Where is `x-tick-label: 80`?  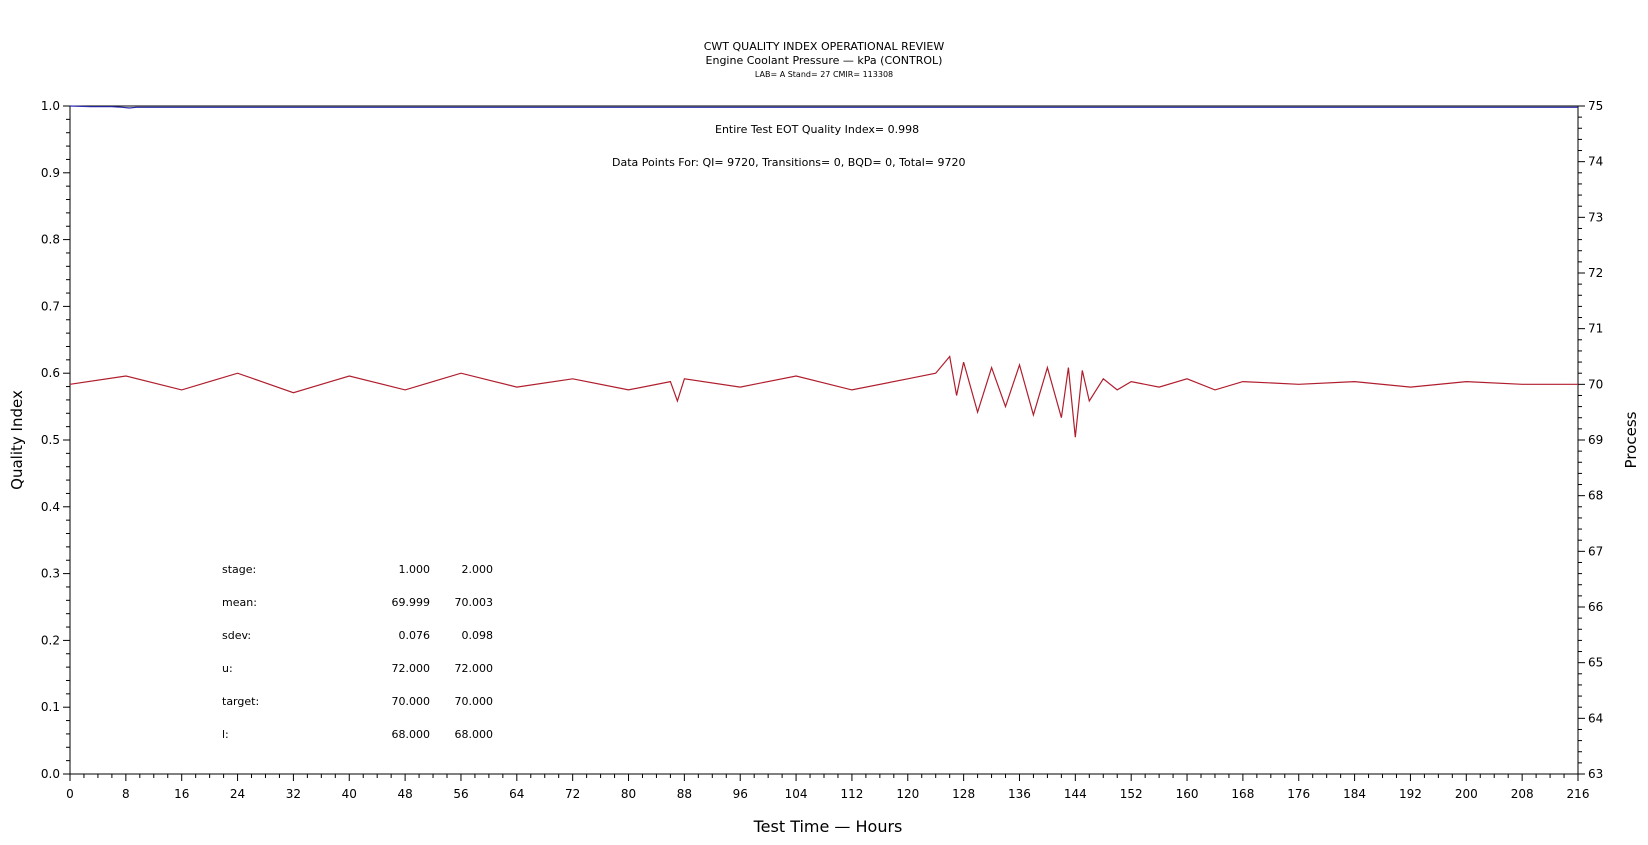 x-tick-label: 80 is located at coordinates (628, 794).